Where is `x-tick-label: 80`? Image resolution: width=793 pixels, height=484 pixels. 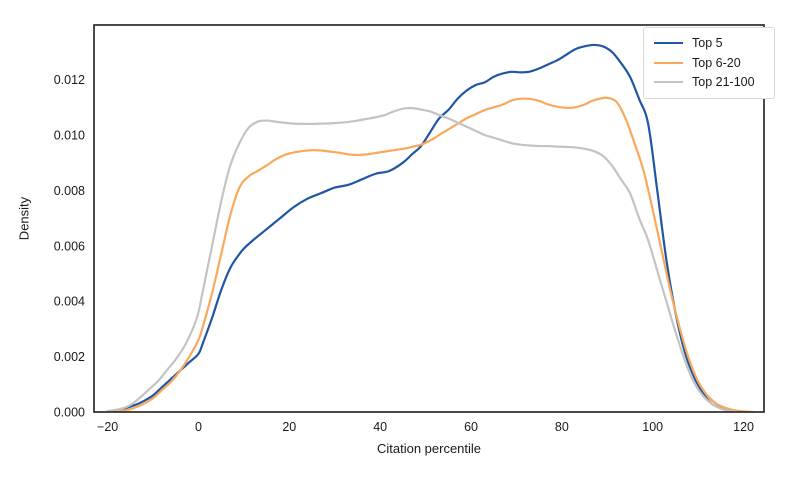 x-tick-label: 80 is located at coordinates (562, 427).